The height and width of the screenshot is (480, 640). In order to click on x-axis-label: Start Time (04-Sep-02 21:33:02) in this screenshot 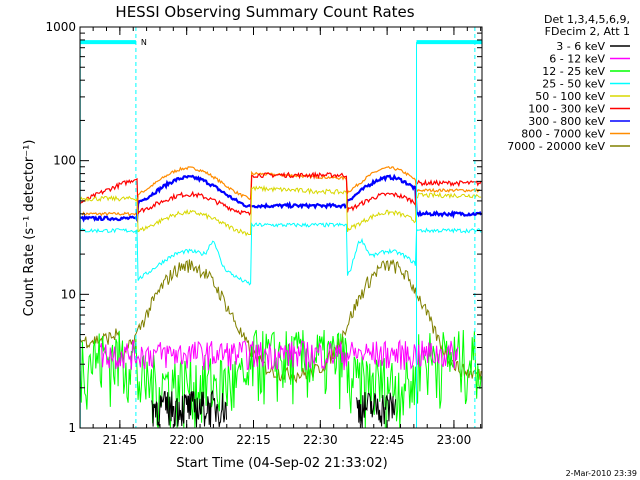, I will do `click(281, 463)`.